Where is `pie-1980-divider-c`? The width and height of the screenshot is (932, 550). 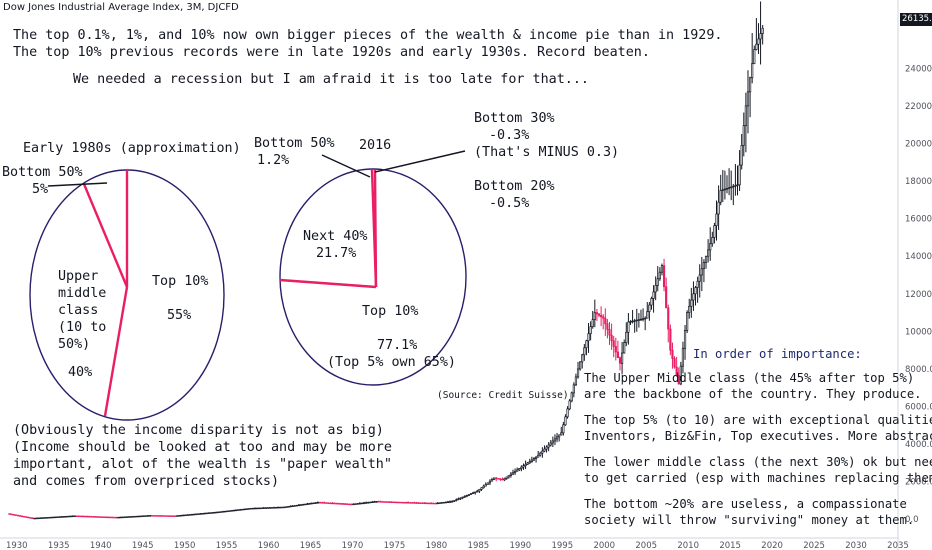 pie-1980-divider-c is located at coordinates (116, 351).